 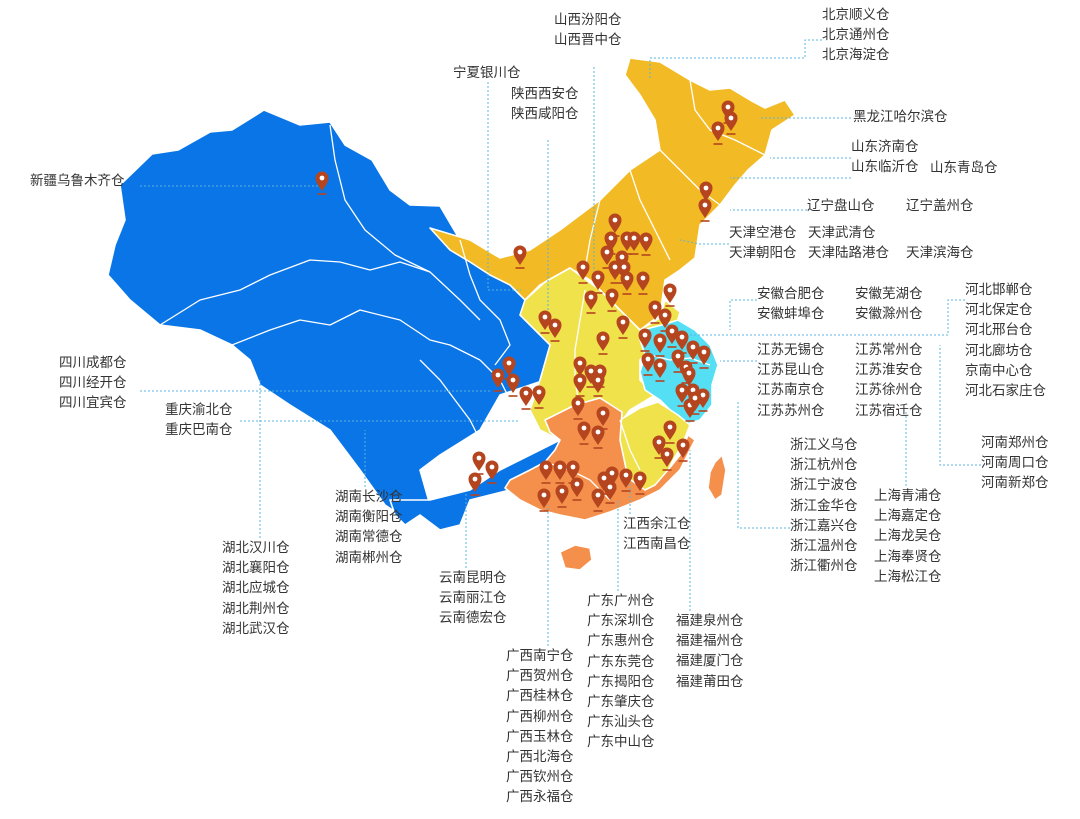 I want to click on label-group-tianjin-a: 天津空港仓 天津朝阳仓, so click(x=763, y=243).